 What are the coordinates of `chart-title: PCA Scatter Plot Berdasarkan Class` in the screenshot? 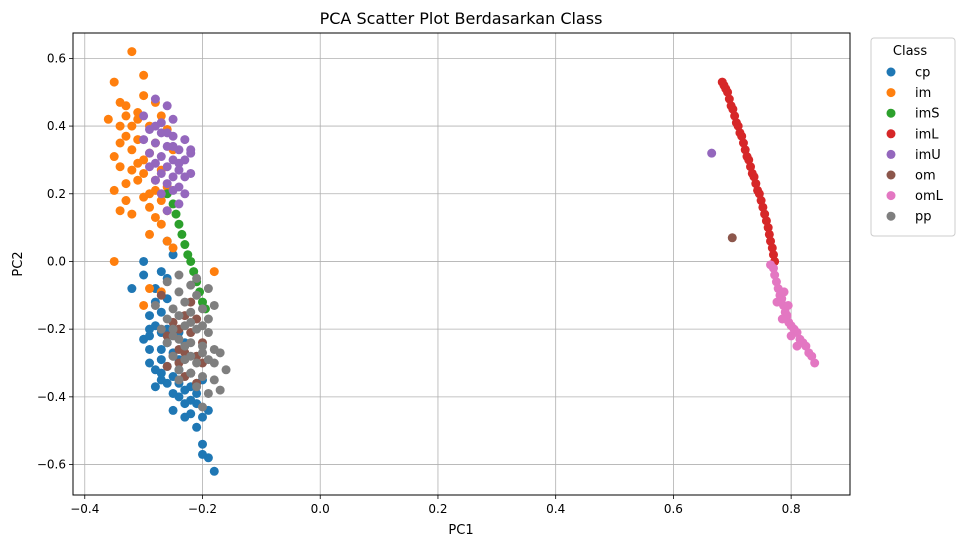 It's located at (461, 18).